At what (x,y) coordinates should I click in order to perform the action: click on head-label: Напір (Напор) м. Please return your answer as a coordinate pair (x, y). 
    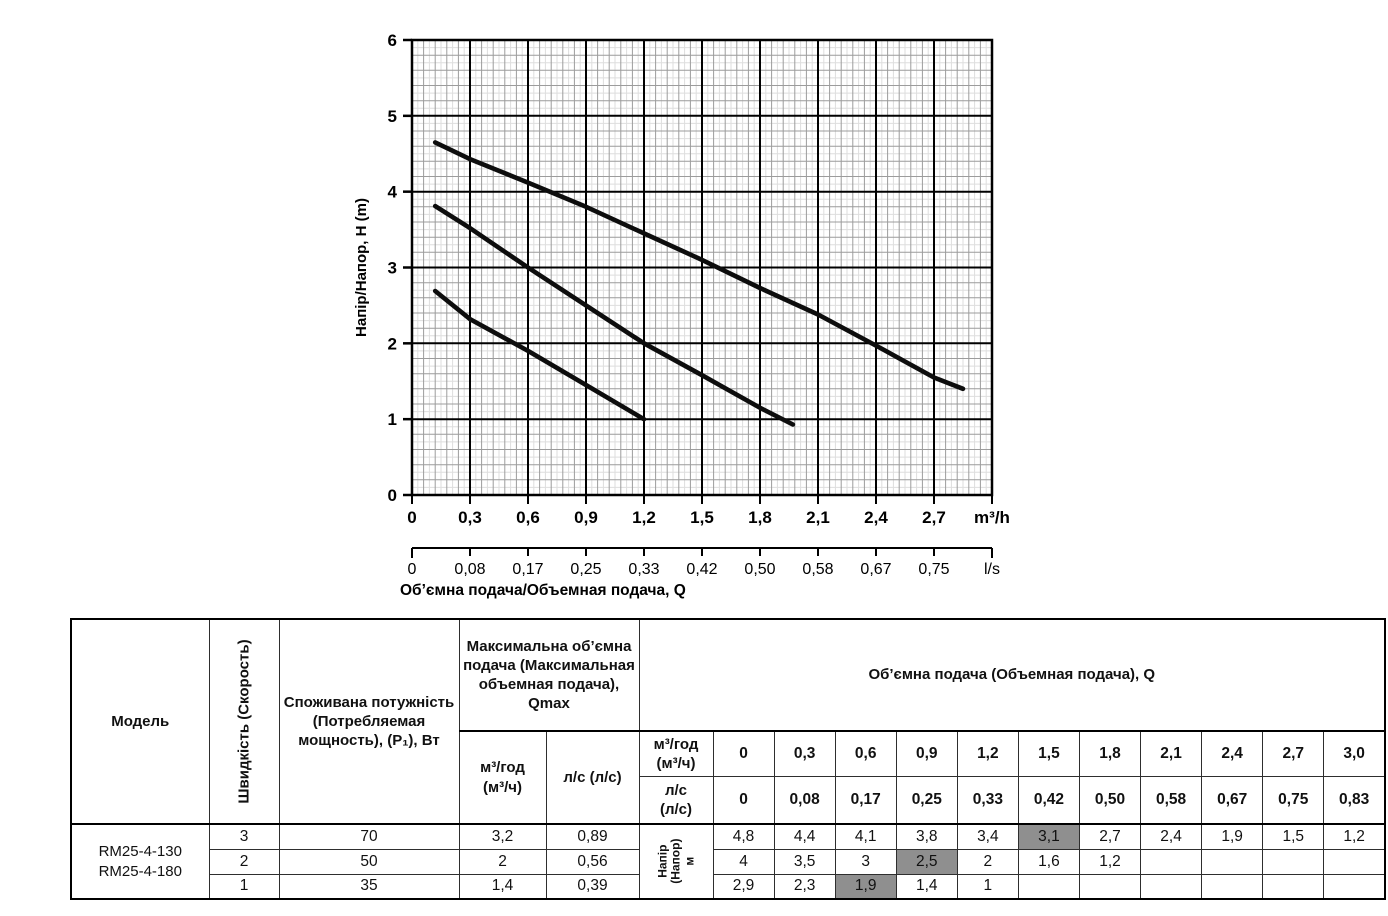
    Looking at the image, I should click on (675, 861).